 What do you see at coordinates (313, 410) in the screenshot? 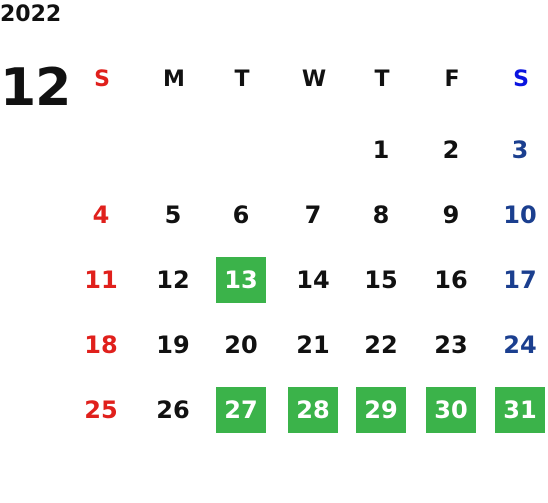
I see `highlighted-day: 28` at bounding box center [313, 410].